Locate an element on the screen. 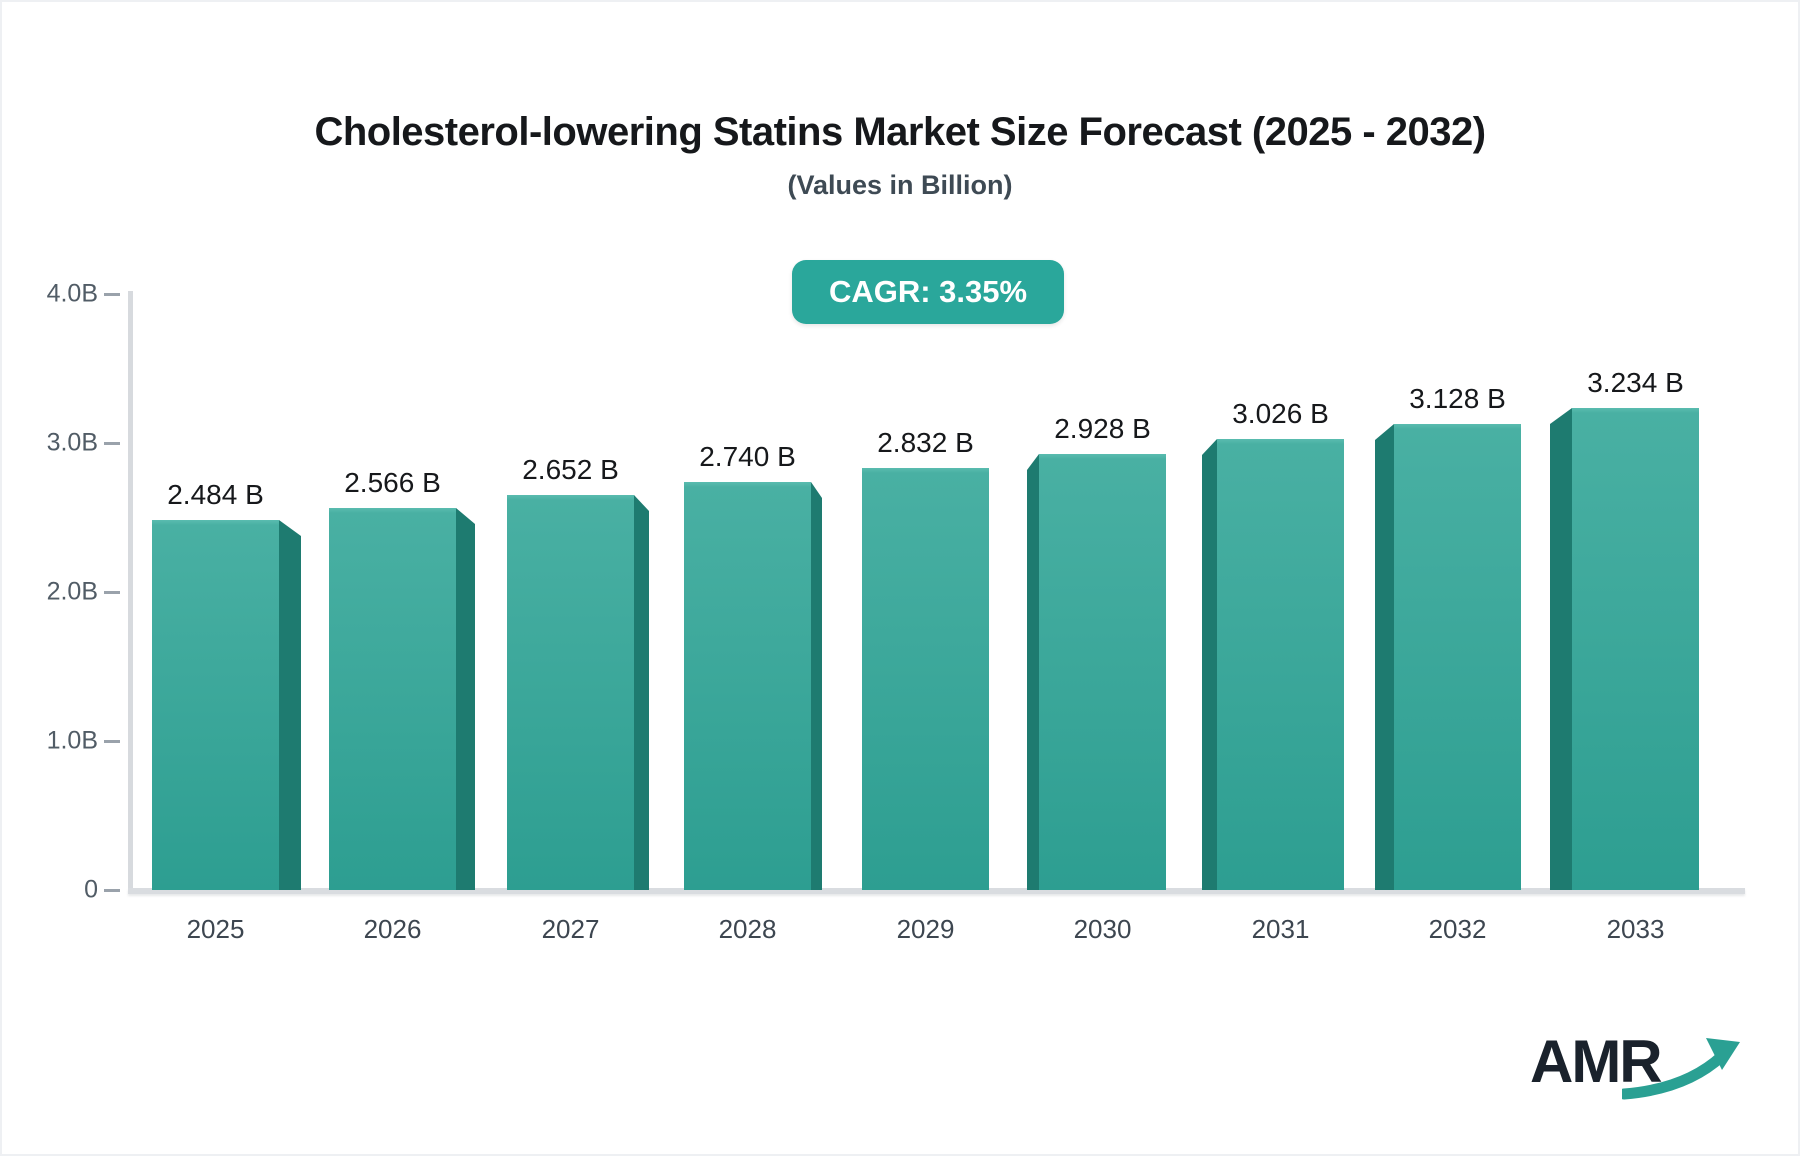 The image size is (1800, 1156). bar-value-label: 2.928 B is located at coordinates (1102, 428).